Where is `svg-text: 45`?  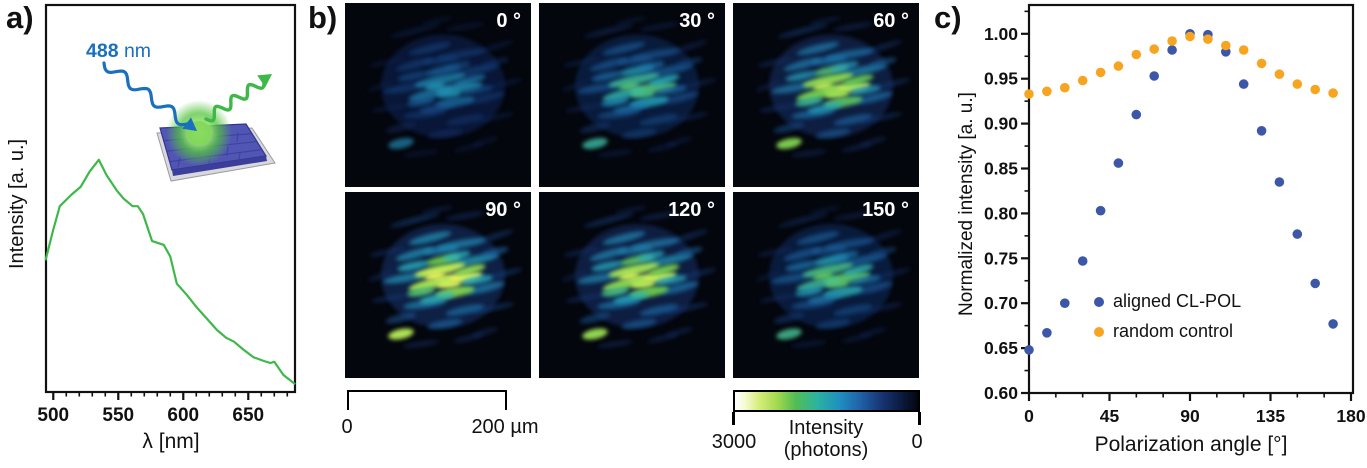
svg-text: 45 is located at coordinates (1110, 416).